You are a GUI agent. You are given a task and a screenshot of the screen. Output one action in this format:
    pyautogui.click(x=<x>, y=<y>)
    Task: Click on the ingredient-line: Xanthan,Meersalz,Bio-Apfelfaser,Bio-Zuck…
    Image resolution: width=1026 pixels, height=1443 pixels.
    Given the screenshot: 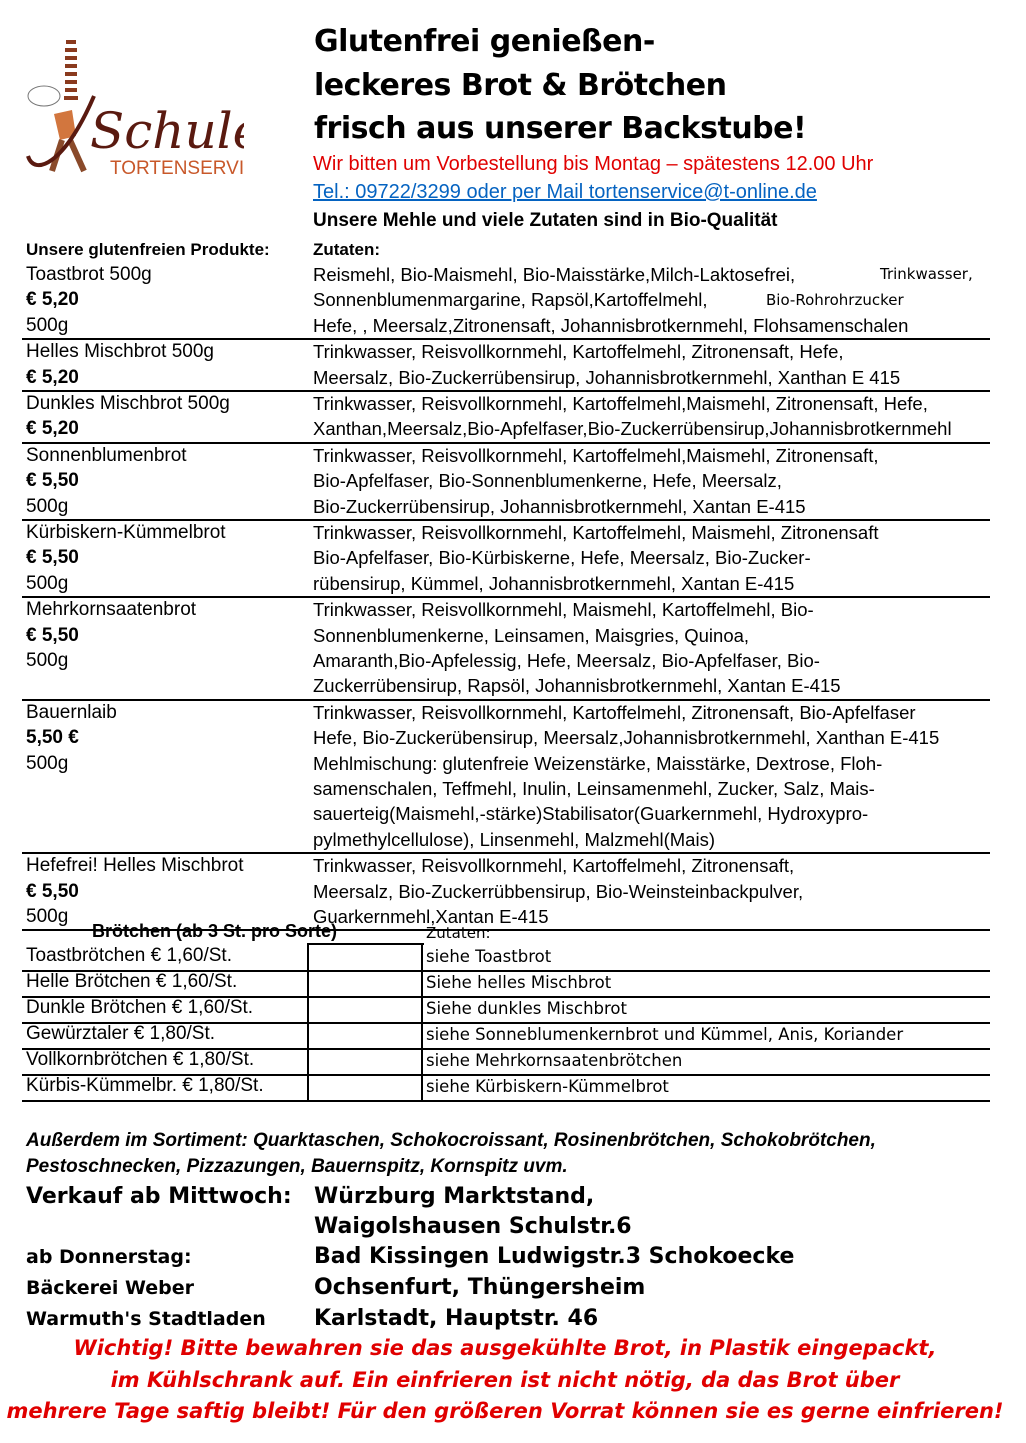 What is the action you would take?
    pyautogui.click(x=632, y=429)
    